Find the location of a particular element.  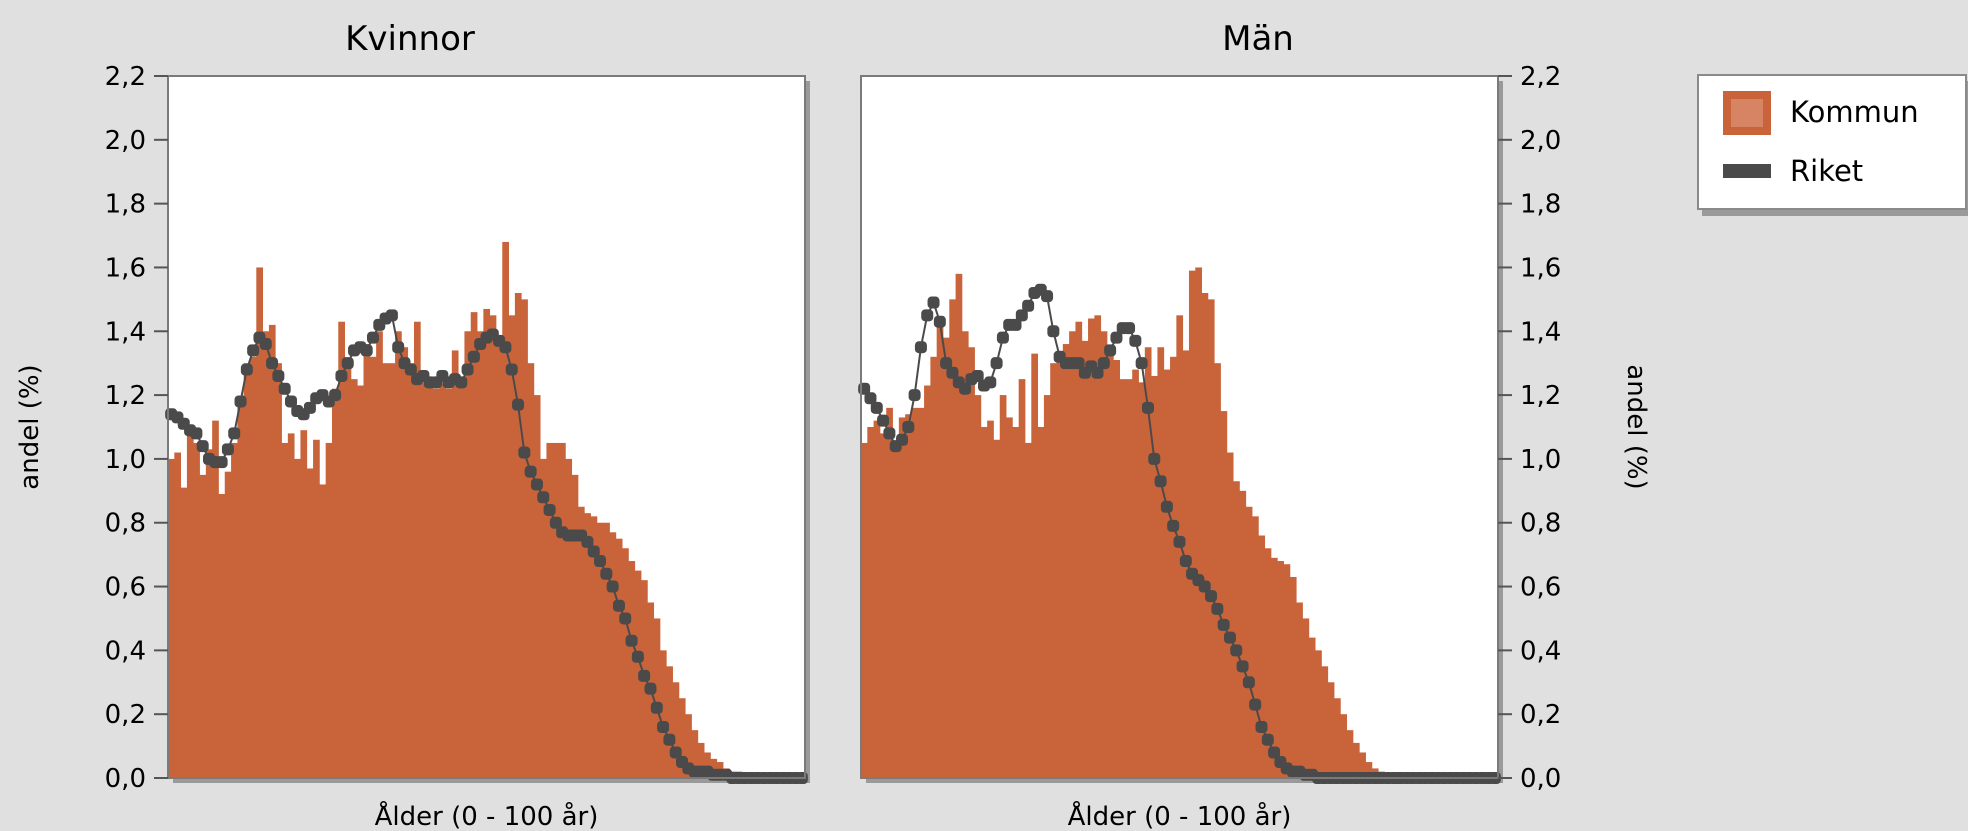

y-tick-label: 1,0 is located at coordinates (1540, 460).